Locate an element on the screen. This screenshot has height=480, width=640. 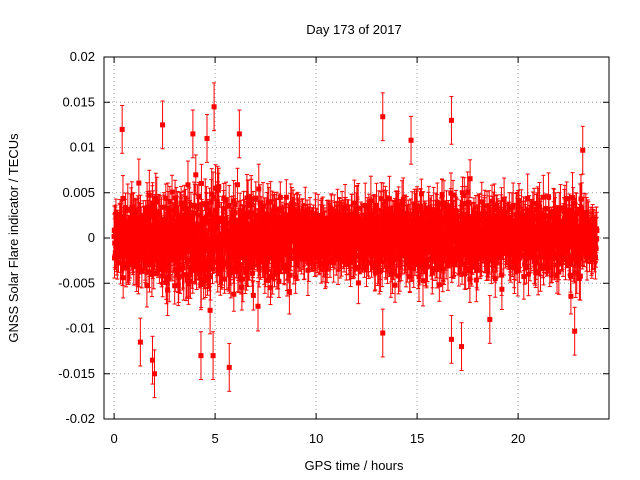
chart-title: Day 173 of 2017 is located at coordinates (353, 29).